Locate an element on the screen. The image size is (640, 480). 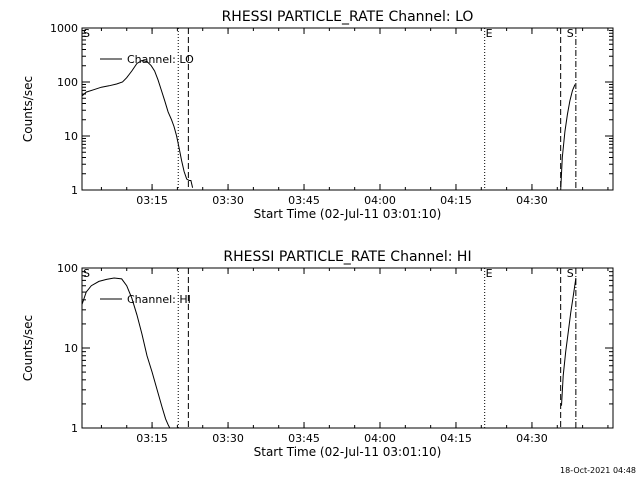
legend-label: Channel: HI is located at coordinates (159, 299).